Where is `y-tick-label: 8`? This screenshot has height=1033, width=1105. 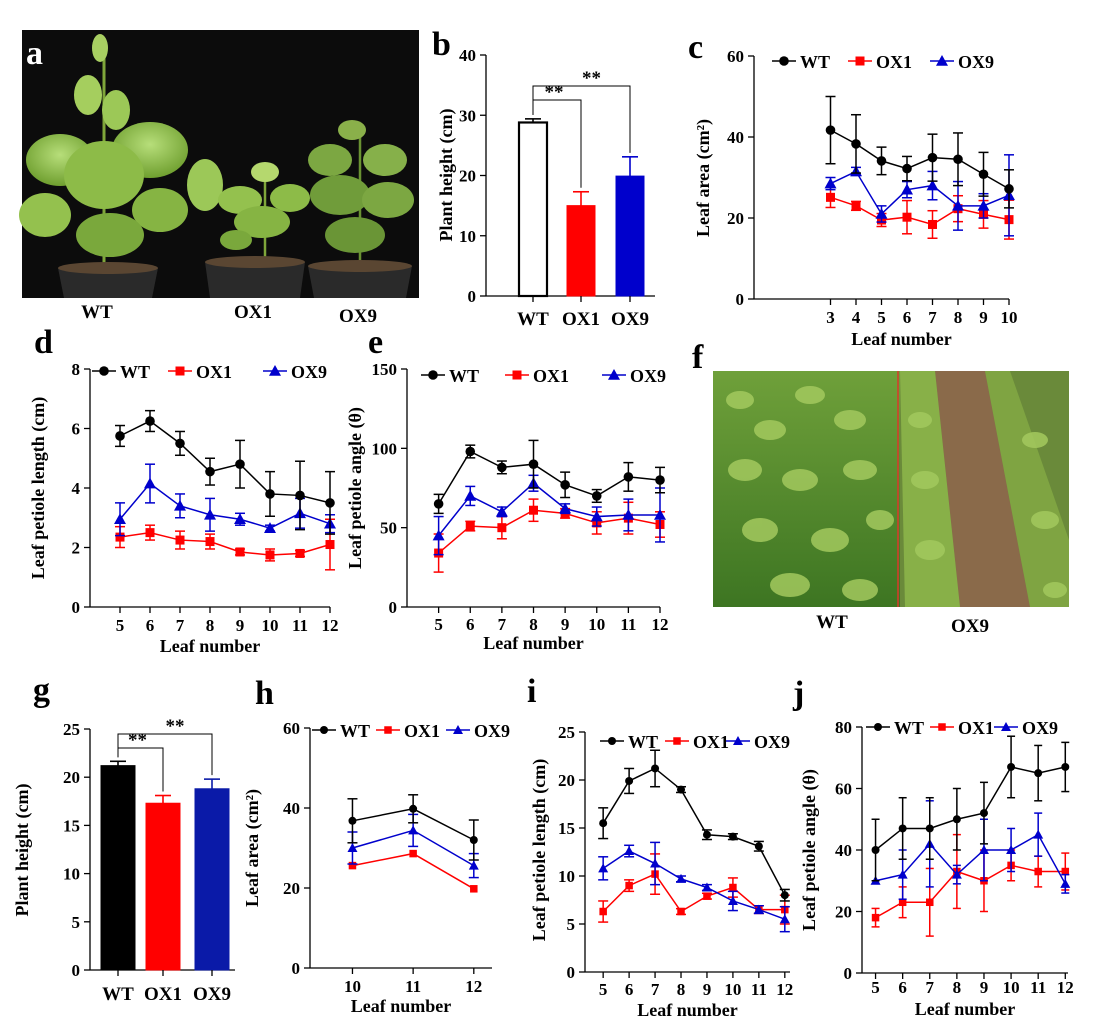 y-tick-label: 8 is located at coordinates (76, 369).